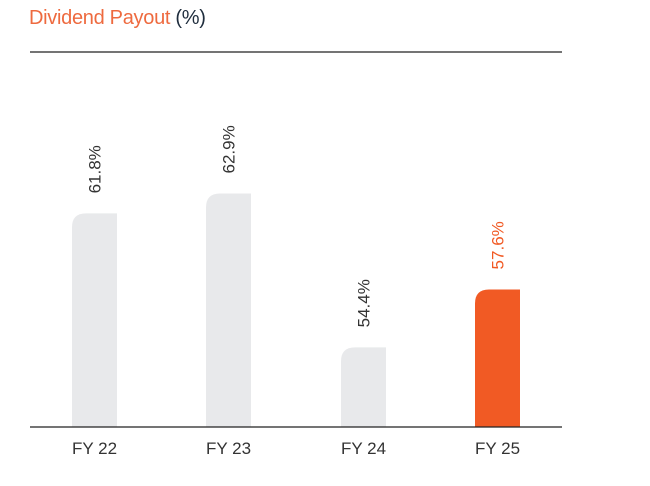 The image size is (650, 486). Describe the element at coordinates (228, 448) in the screenshot. I see `x-tick-label: FY 23` at that location.